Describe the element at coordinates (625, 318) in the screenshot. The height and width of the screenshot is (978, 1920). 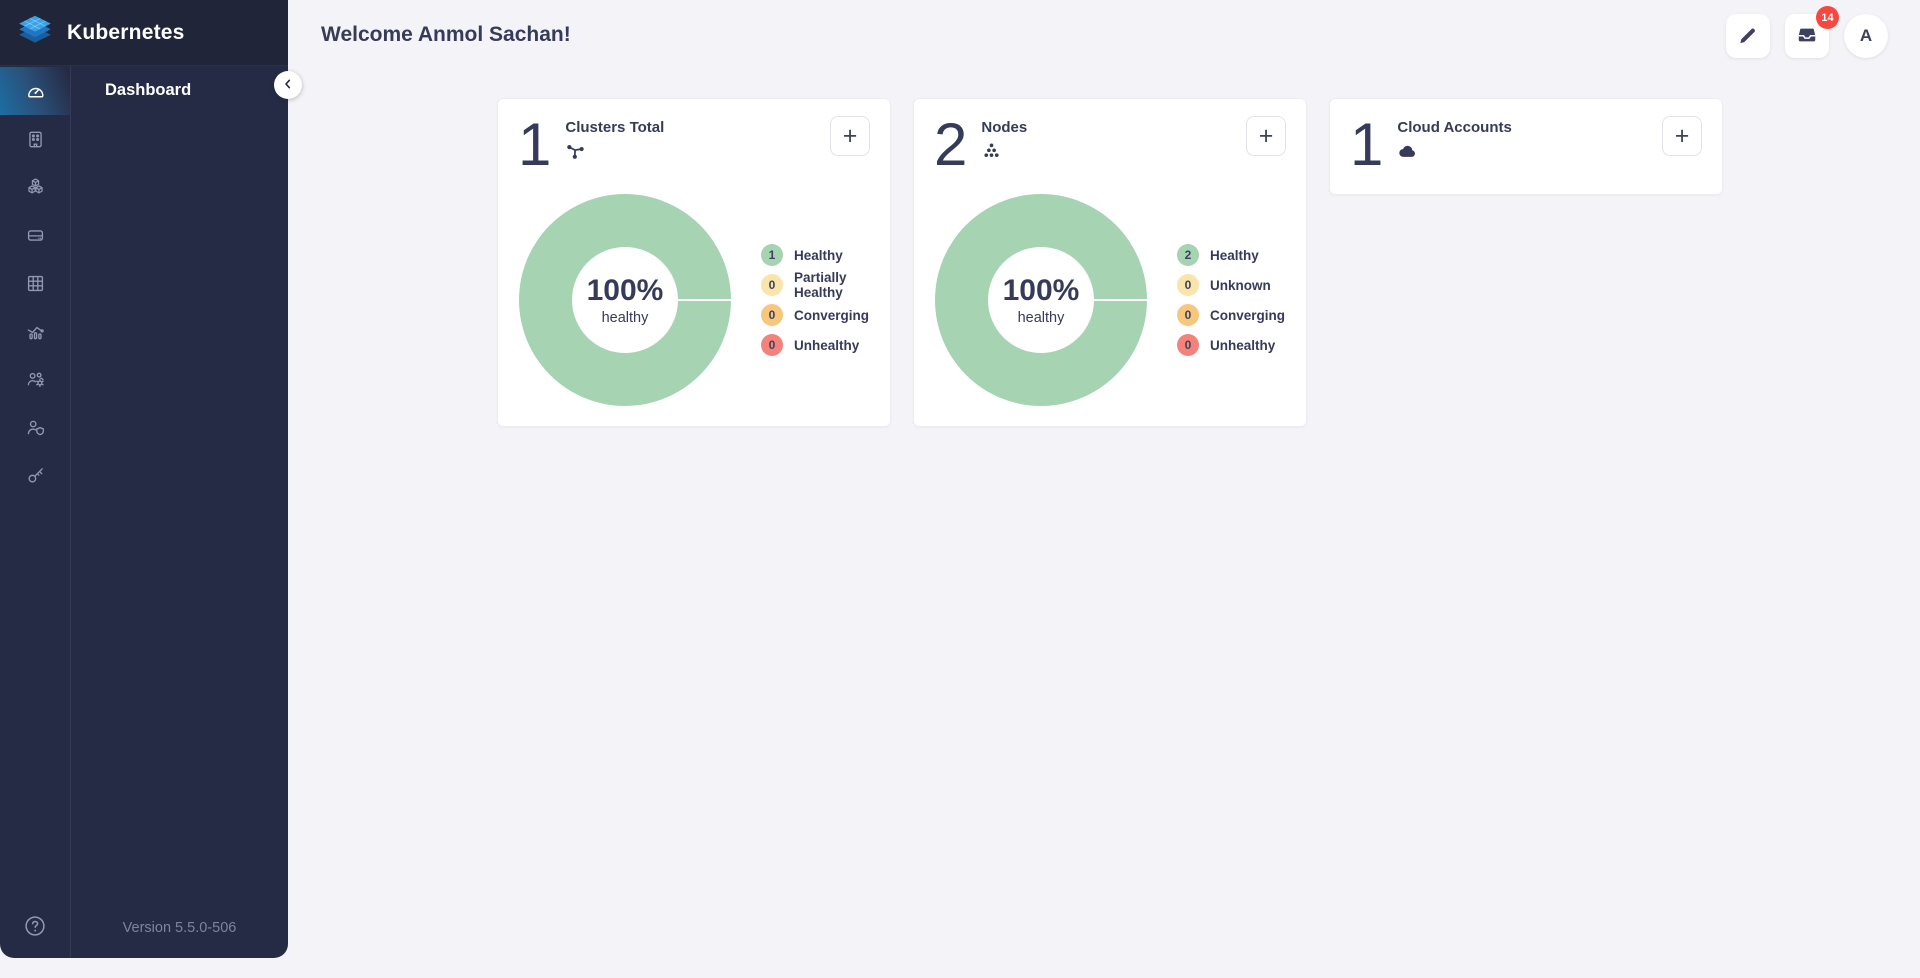
I see `clusters-donut-sublabel: healthy` at that location.